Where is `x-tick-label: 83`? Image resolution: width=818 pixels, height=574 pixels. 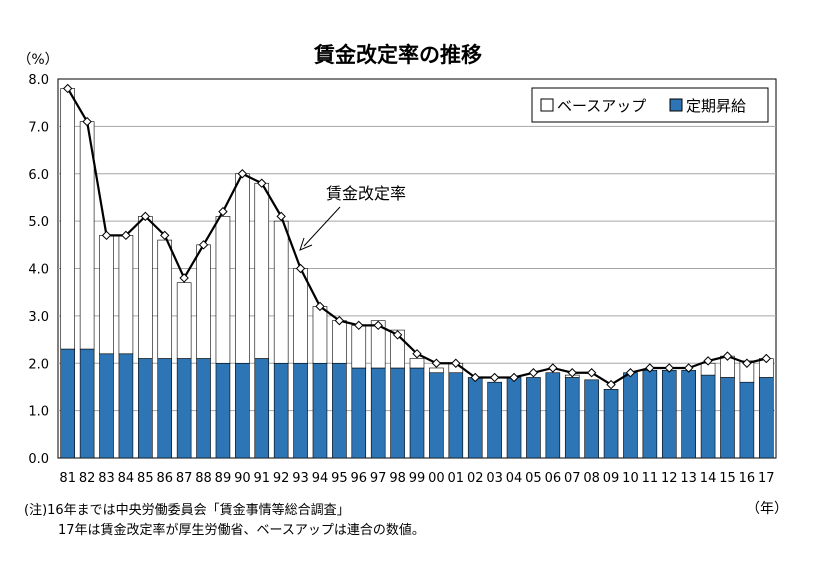 x-tick-label: 83 is located at coordinates (106, 478).